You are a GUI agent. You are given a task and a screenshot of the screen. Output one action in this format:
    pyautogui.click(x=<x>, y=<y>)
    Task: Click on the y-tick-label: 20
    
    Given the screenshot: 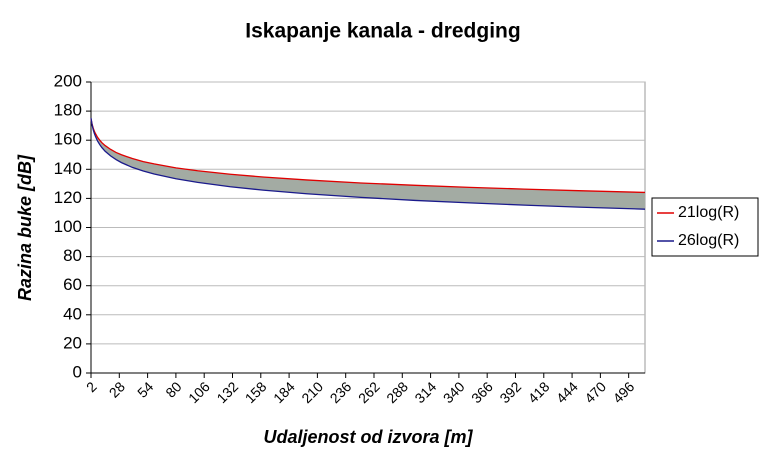 What is the action you would take?
    pyautogui.click(x=72, y=342)
    